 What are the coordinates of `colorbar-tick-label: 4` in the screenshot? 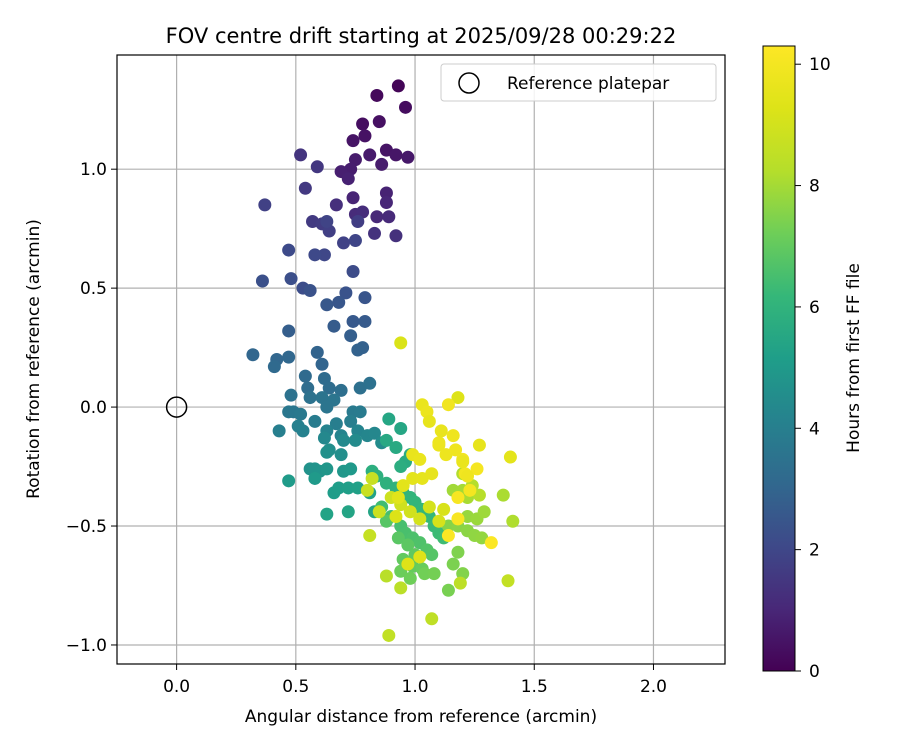 It's located at (814, 429).